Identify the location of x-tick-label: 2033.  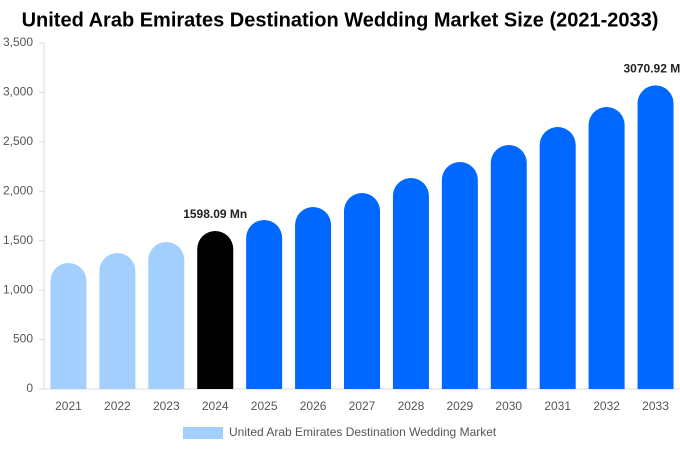
(655, 406).